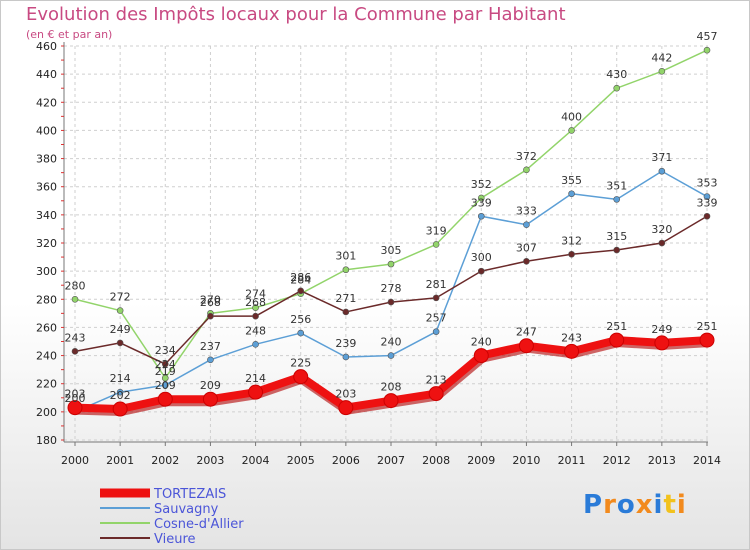 The image size is (750, 550). What do you see at coordinates (481, 184) in the screenshot?
I see `data-label: 352` at bounding box center [481, 184].